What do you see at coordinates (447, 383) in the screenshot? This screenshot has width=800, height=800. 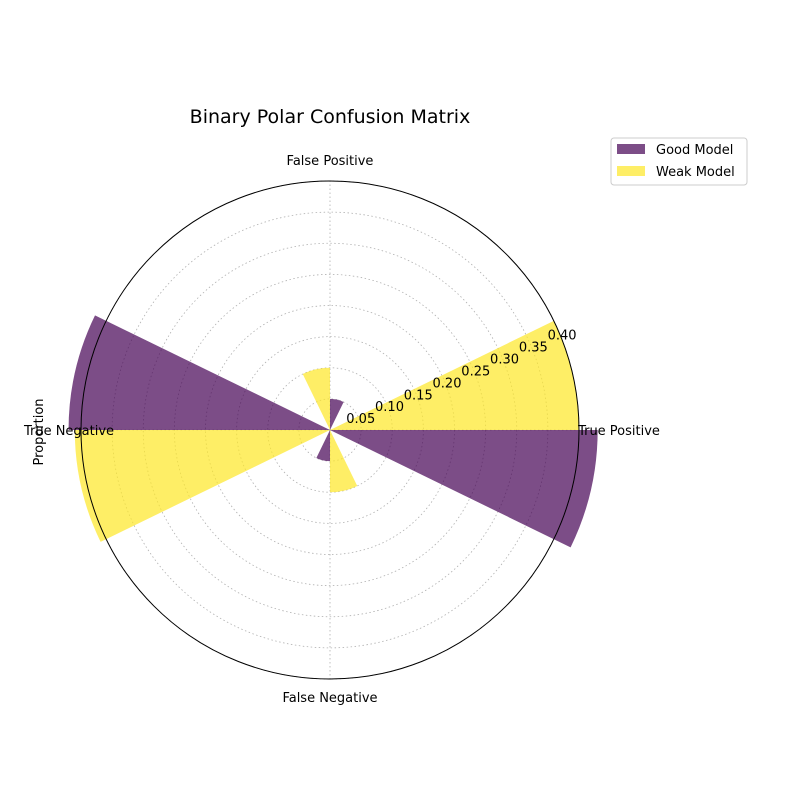 I see `radial-tick-label: 0.20` at bounding box center [447, 383].